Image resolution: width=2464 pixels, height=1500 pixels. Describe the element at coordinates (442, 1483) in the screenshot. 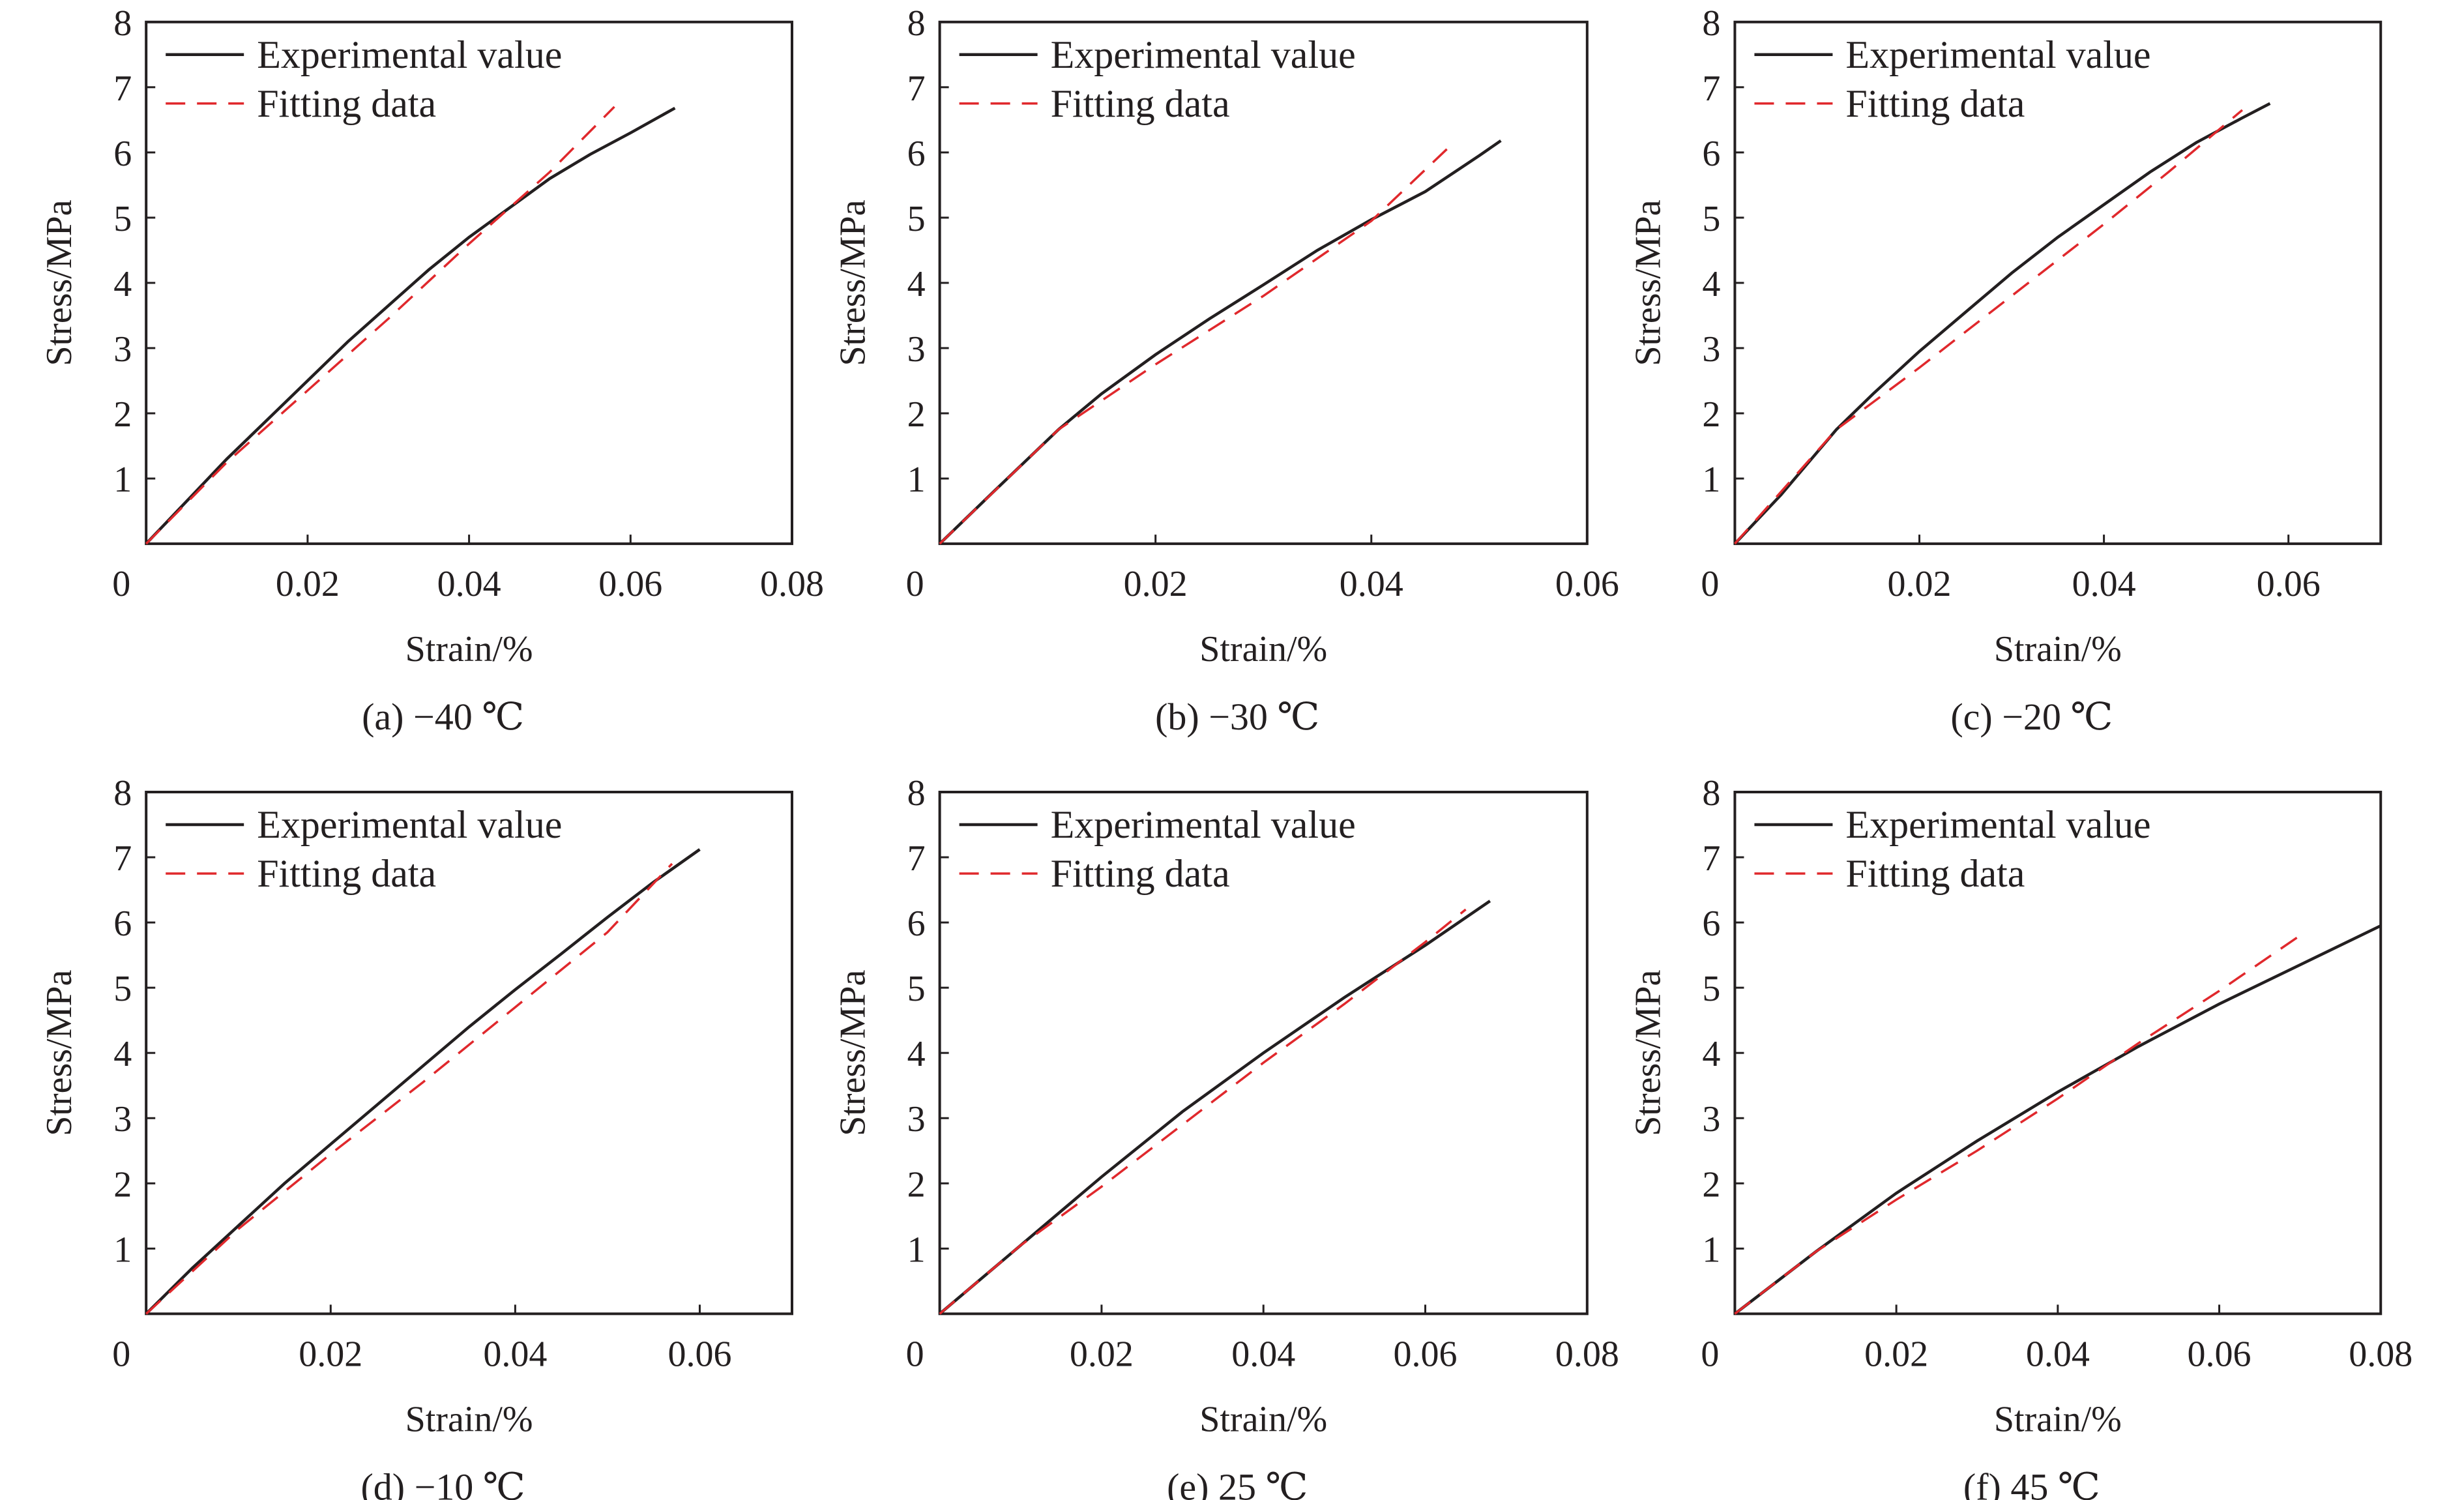

I see `panel-caption: (d) −10 ℃` at that location.